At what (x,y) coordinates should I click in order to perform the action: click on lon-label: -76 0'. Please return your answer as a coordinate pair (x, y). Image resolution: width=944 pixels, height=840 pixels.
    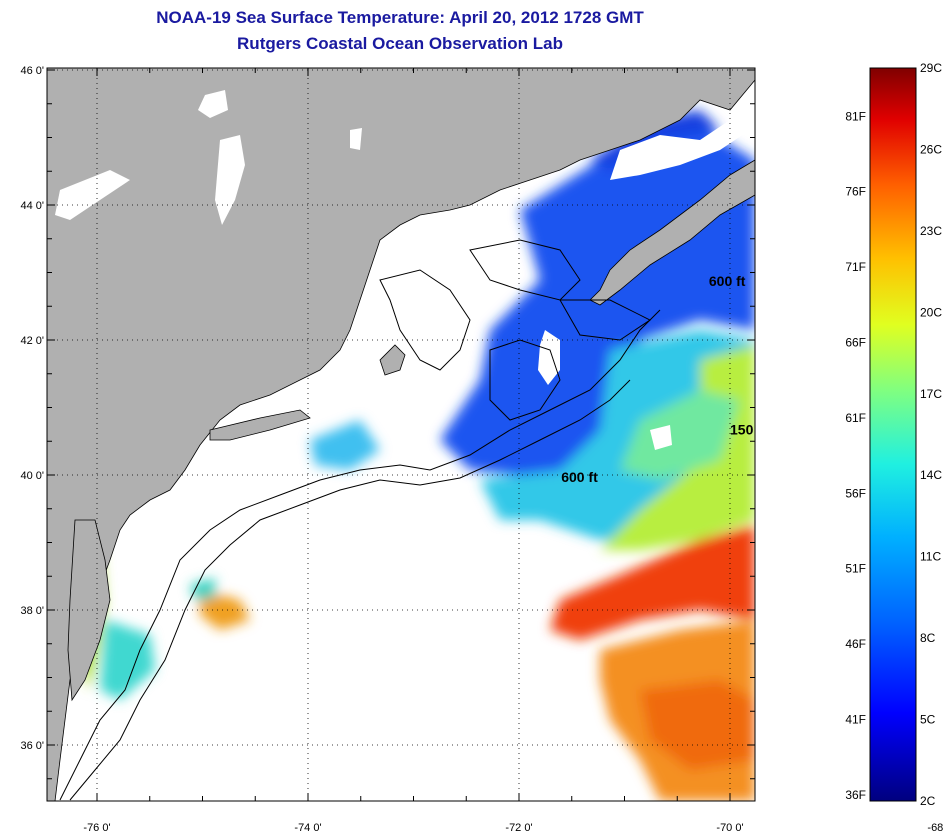
    Looking at the image, I should click on (96, 828).